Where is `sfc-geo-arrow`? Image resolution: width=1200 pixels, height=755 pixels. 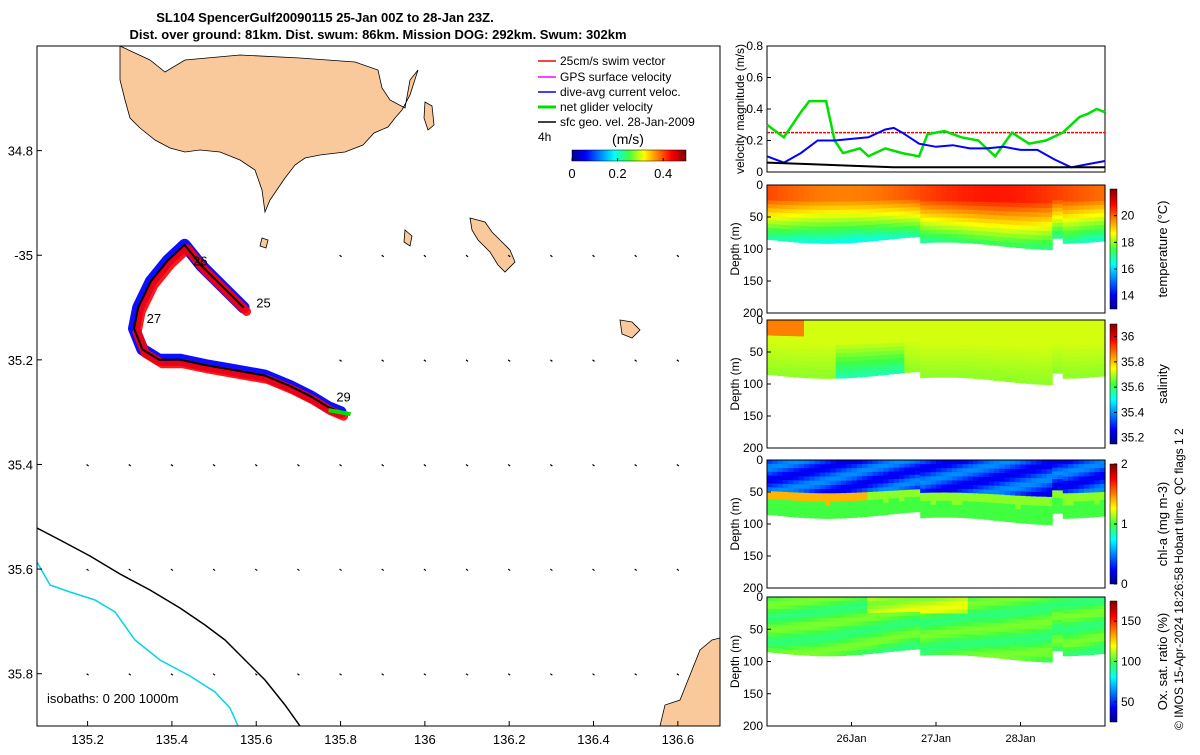
sfc-geo-arrow is located at coordinates (340, 674).